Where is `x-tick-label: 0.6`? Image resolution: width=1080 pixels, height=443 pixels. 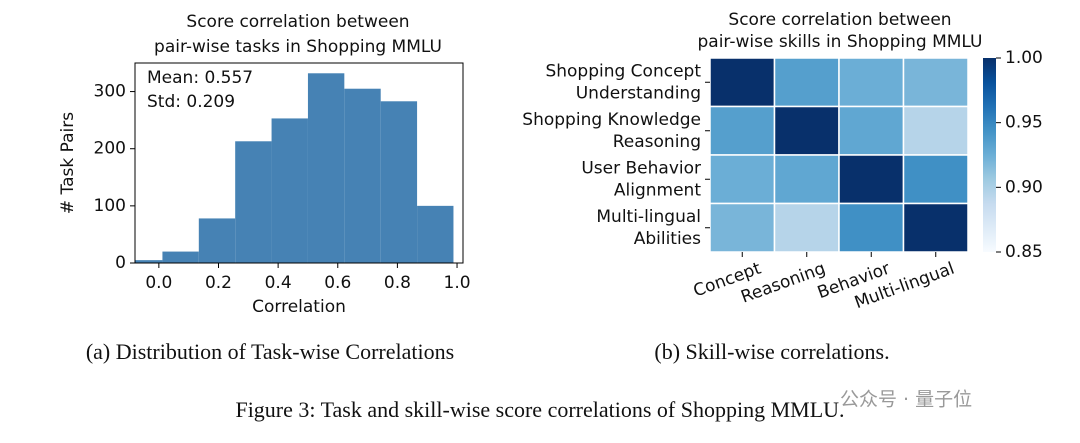 x-tick-label: 0.6 is located at coordinates (337, 283).